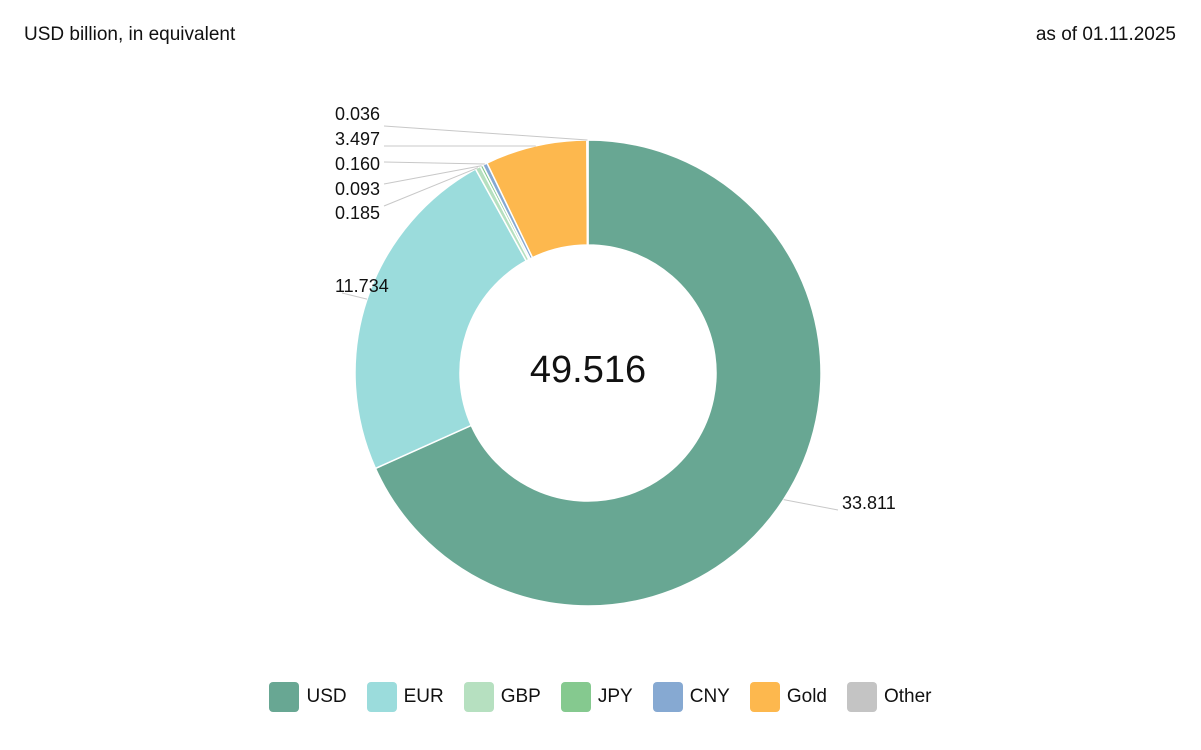  I want to click on leader-line-gbp, so click(431, 187).